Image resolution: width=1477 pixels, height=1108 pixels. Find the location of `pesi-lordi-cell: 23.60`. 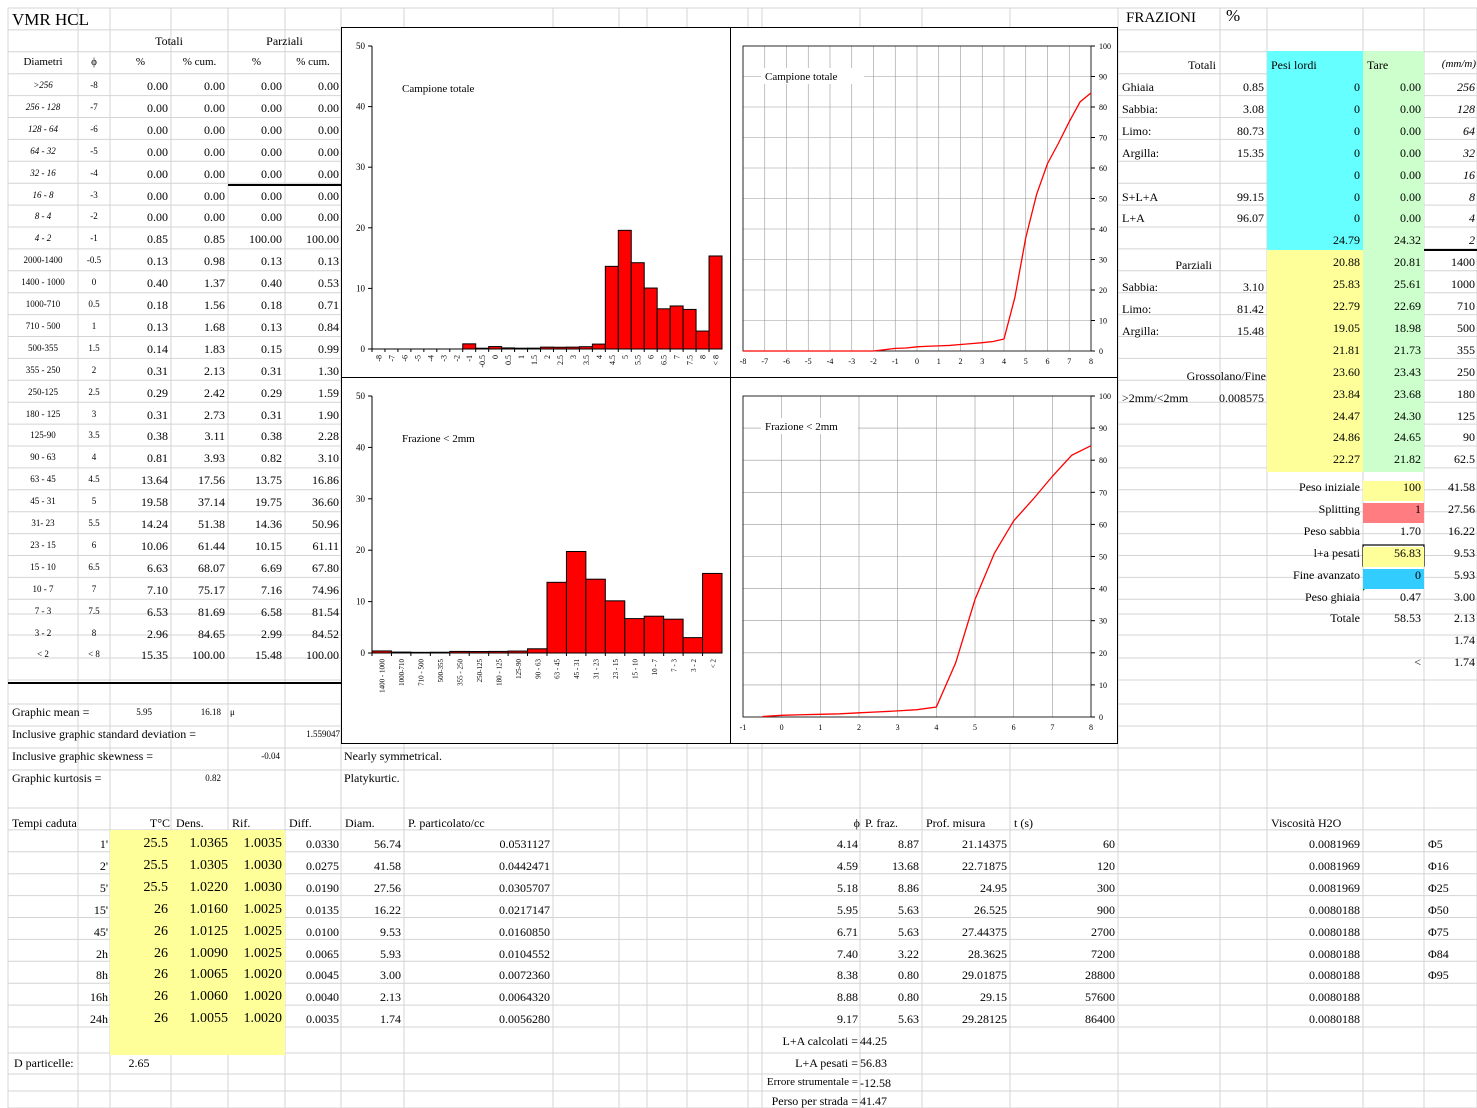

pesi-lordi-cell: 23.60 is located at coordinates (1346, 371).